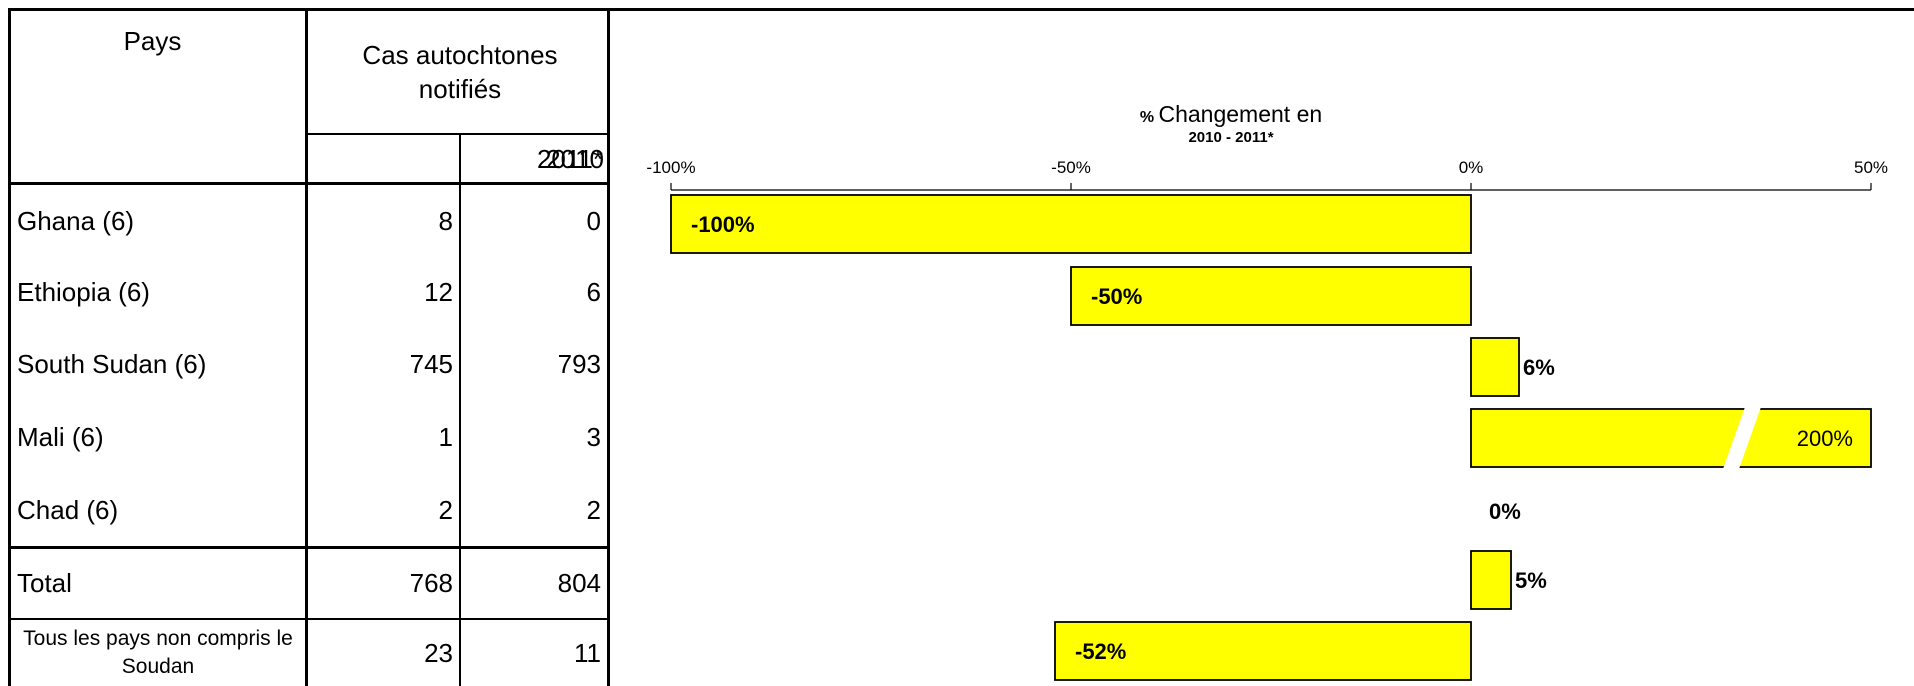  Describe the element at coordinates (593, 437) in the screenshot. I see `table-cell-2011: 3` at that location.